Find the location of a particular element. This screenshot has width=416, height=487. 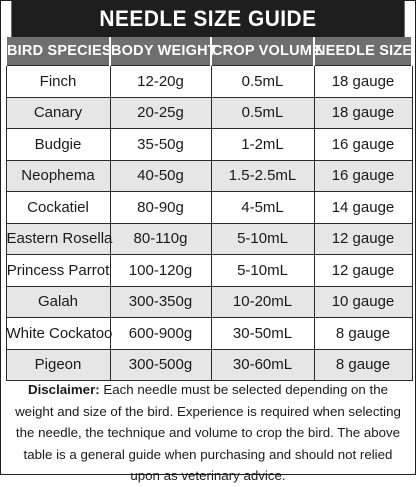

table-row: Princess Parrot 100-120g 5-10mL 12 gauge is located at coordinates (209, 270).